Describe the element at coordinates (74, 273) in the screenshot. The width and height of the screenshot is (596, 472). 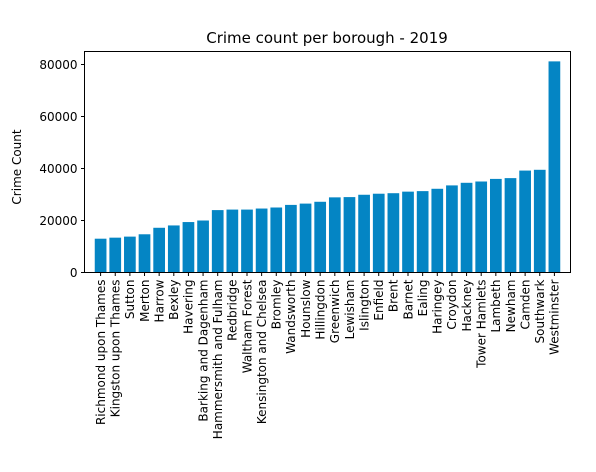
I see `y-tick-label: 0` at that location.